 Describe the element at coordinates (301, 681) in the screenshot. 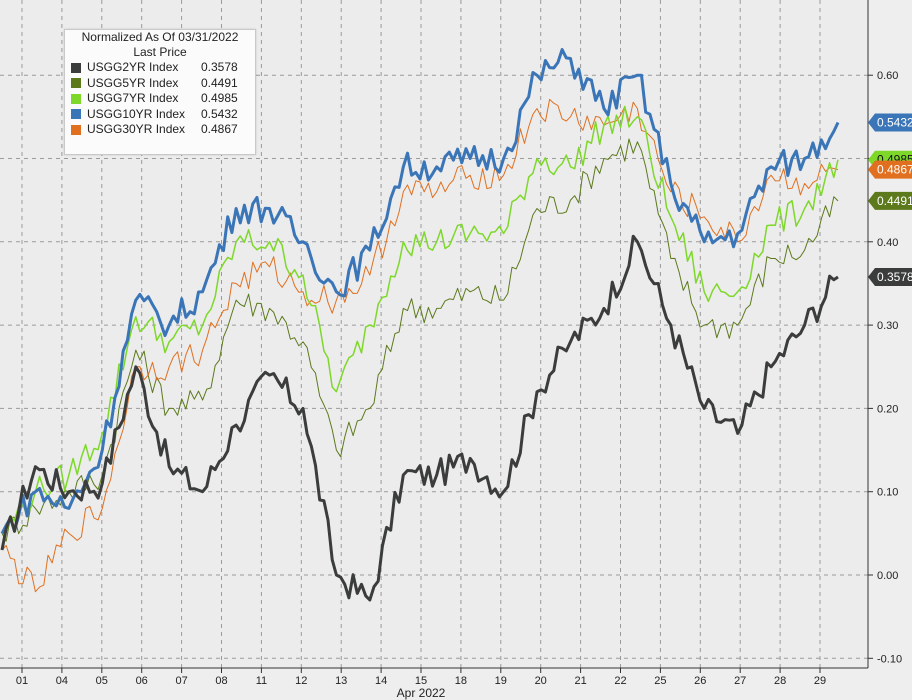

I see `x-tick-label: 12` at that location.